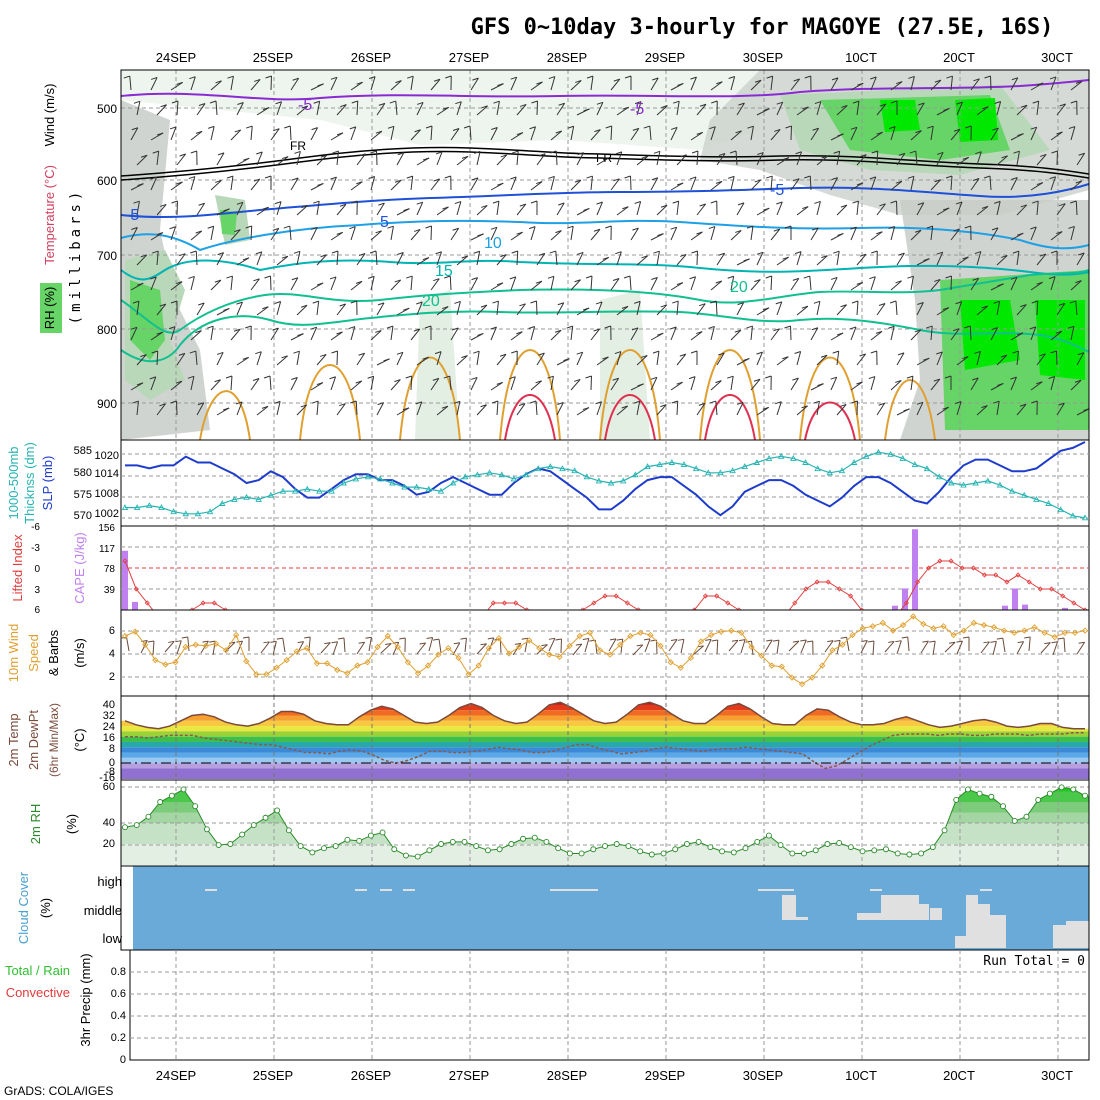 This screenshot has height=1100, width=1100. I want to click on temp-tick: 0, so click(112, 763).